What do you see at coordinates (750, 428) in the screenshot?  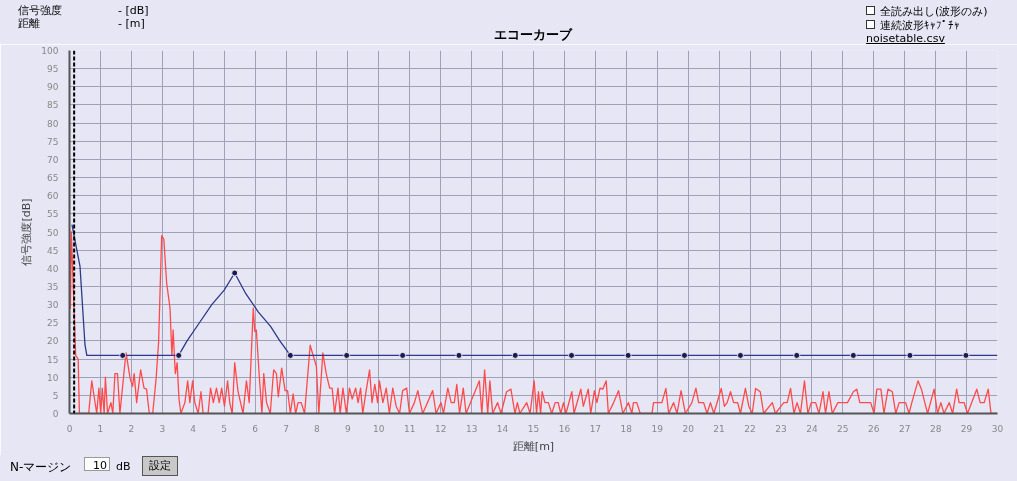 I see `x-tick-label: 22` at bounding box center [750, 428].